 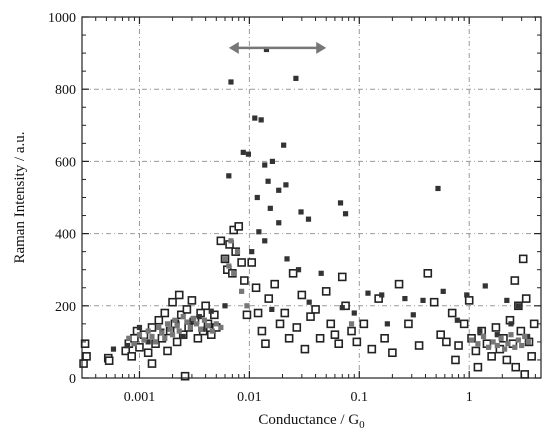 I want to click on x-tick-labels: 0.001 0.01 0.1 1, so click(x=298, y=397).